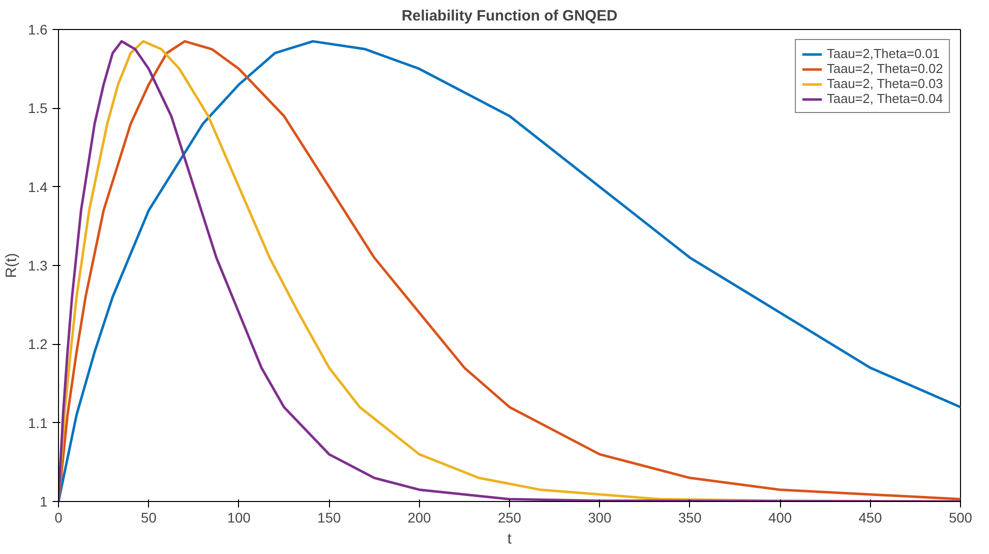 The width and height of the screenshot is (989, 554). I want to click on legend-label: Taau=2, Theta=0.04, so click(884, 98).